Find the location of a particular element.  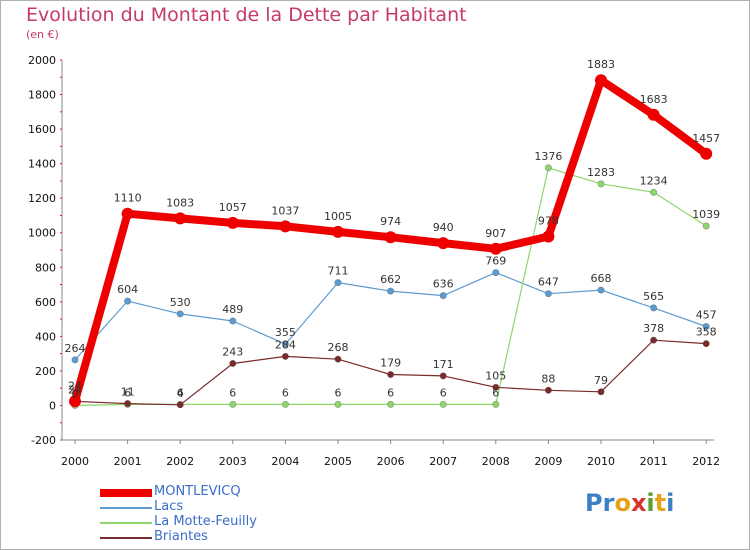

y-tick-label: 600 is located at coordinates (45, 302).